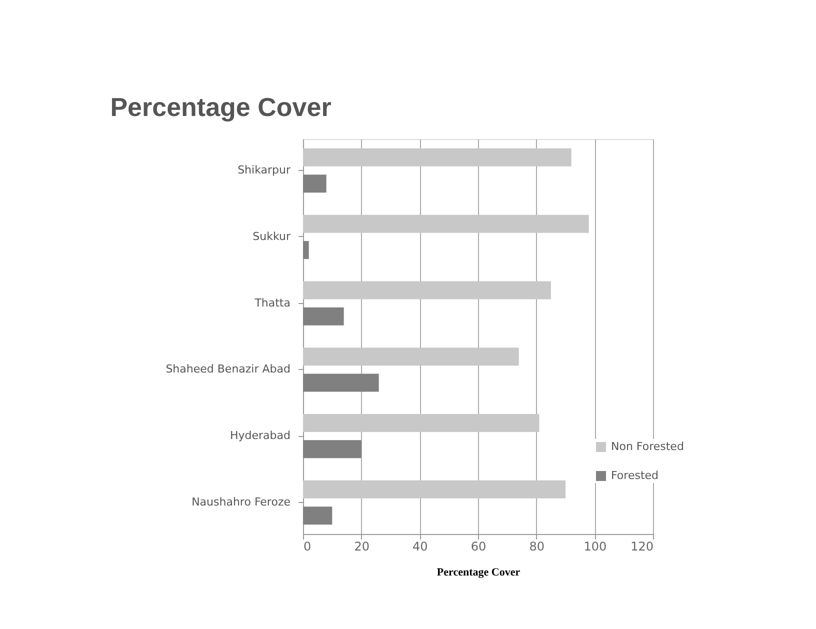  I want to click on x-tick-label: 80, so click(536, 547).